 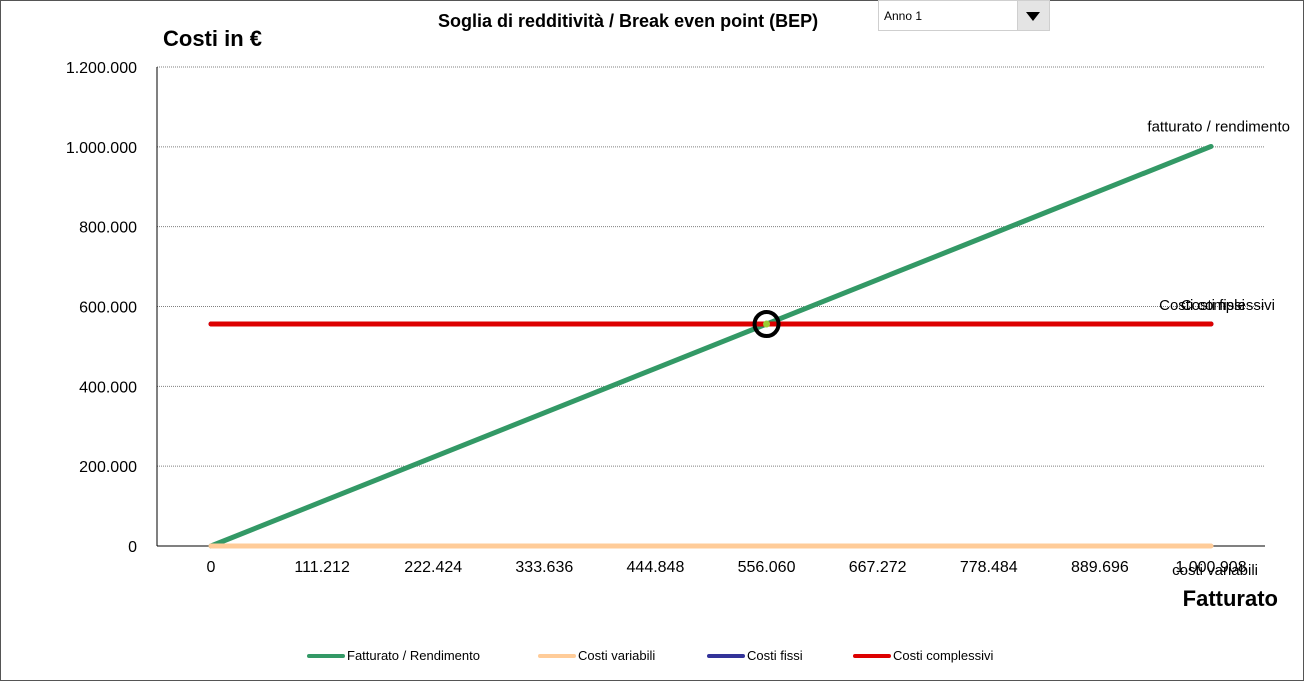 I want to click on x-axis-label: Fatturato, so click(x=1230, y=598).